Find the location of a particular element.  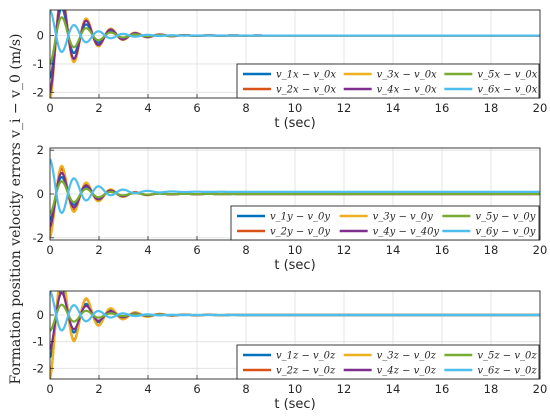

legend-label-5: v_5y − v_0y is located at coordinates (505, 217).